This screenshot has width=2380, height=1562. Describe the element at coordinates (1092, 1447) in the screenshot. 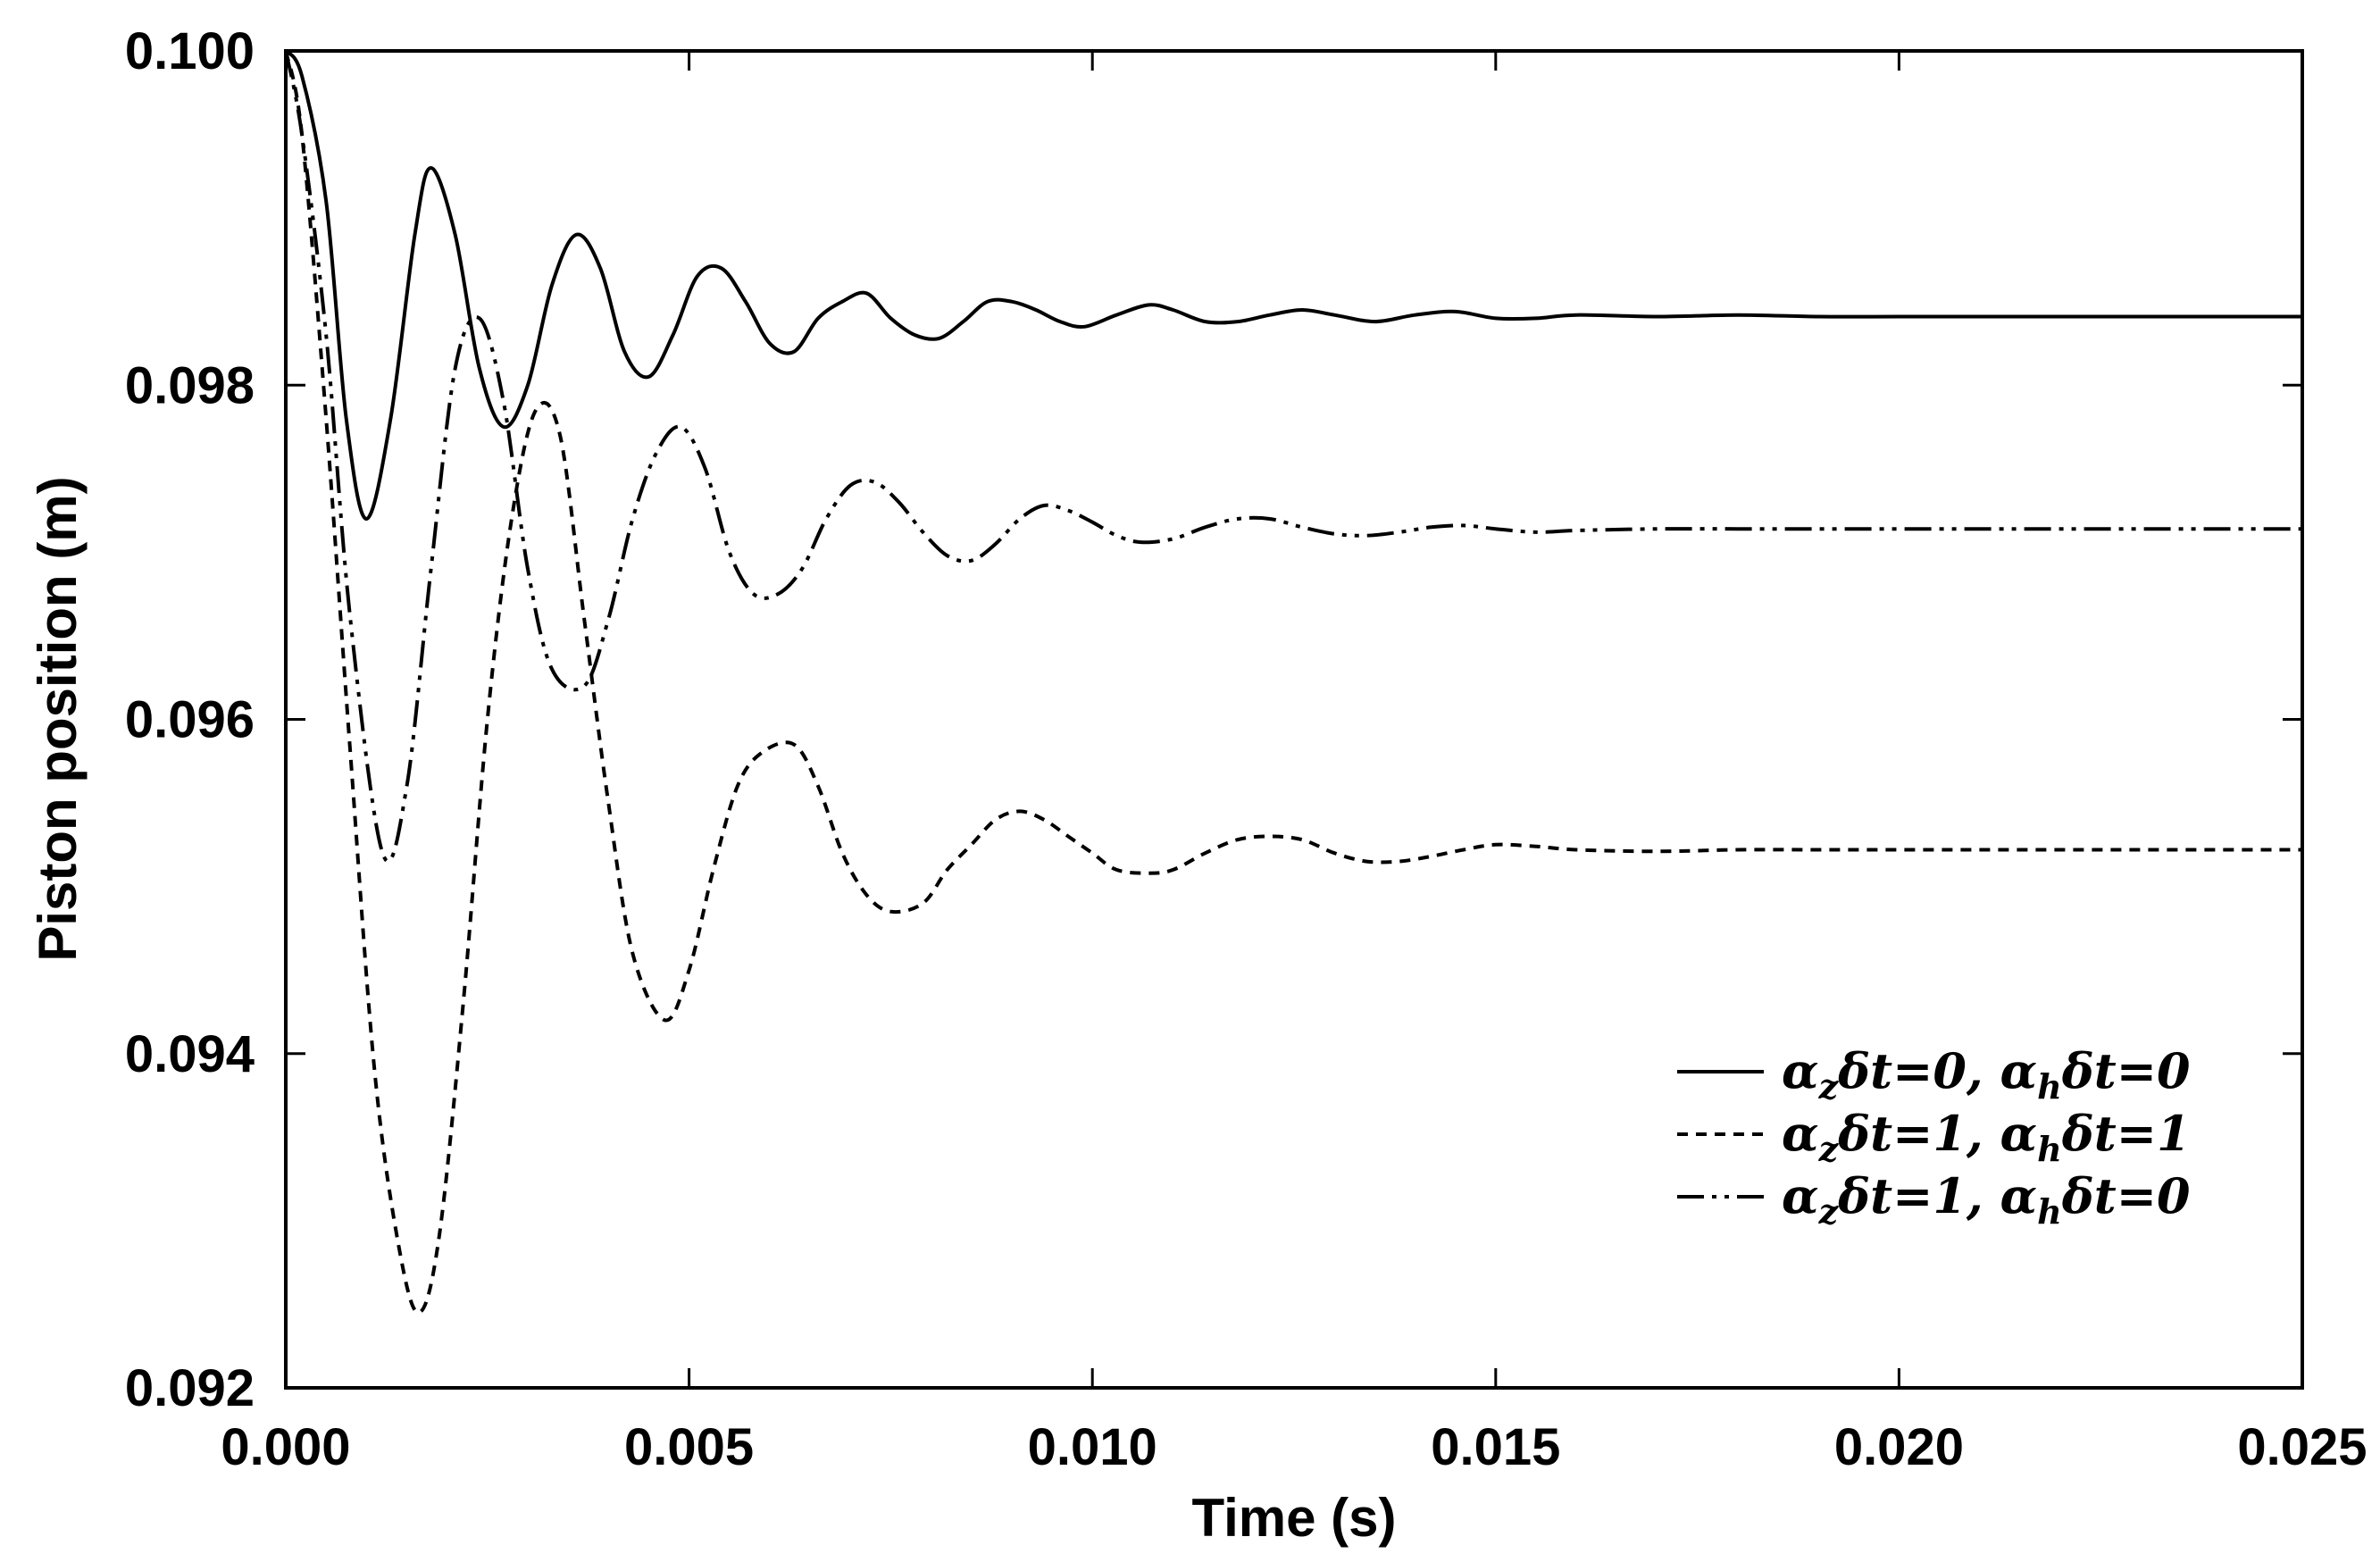

I see `x-tick-label: 0.010` at that location.